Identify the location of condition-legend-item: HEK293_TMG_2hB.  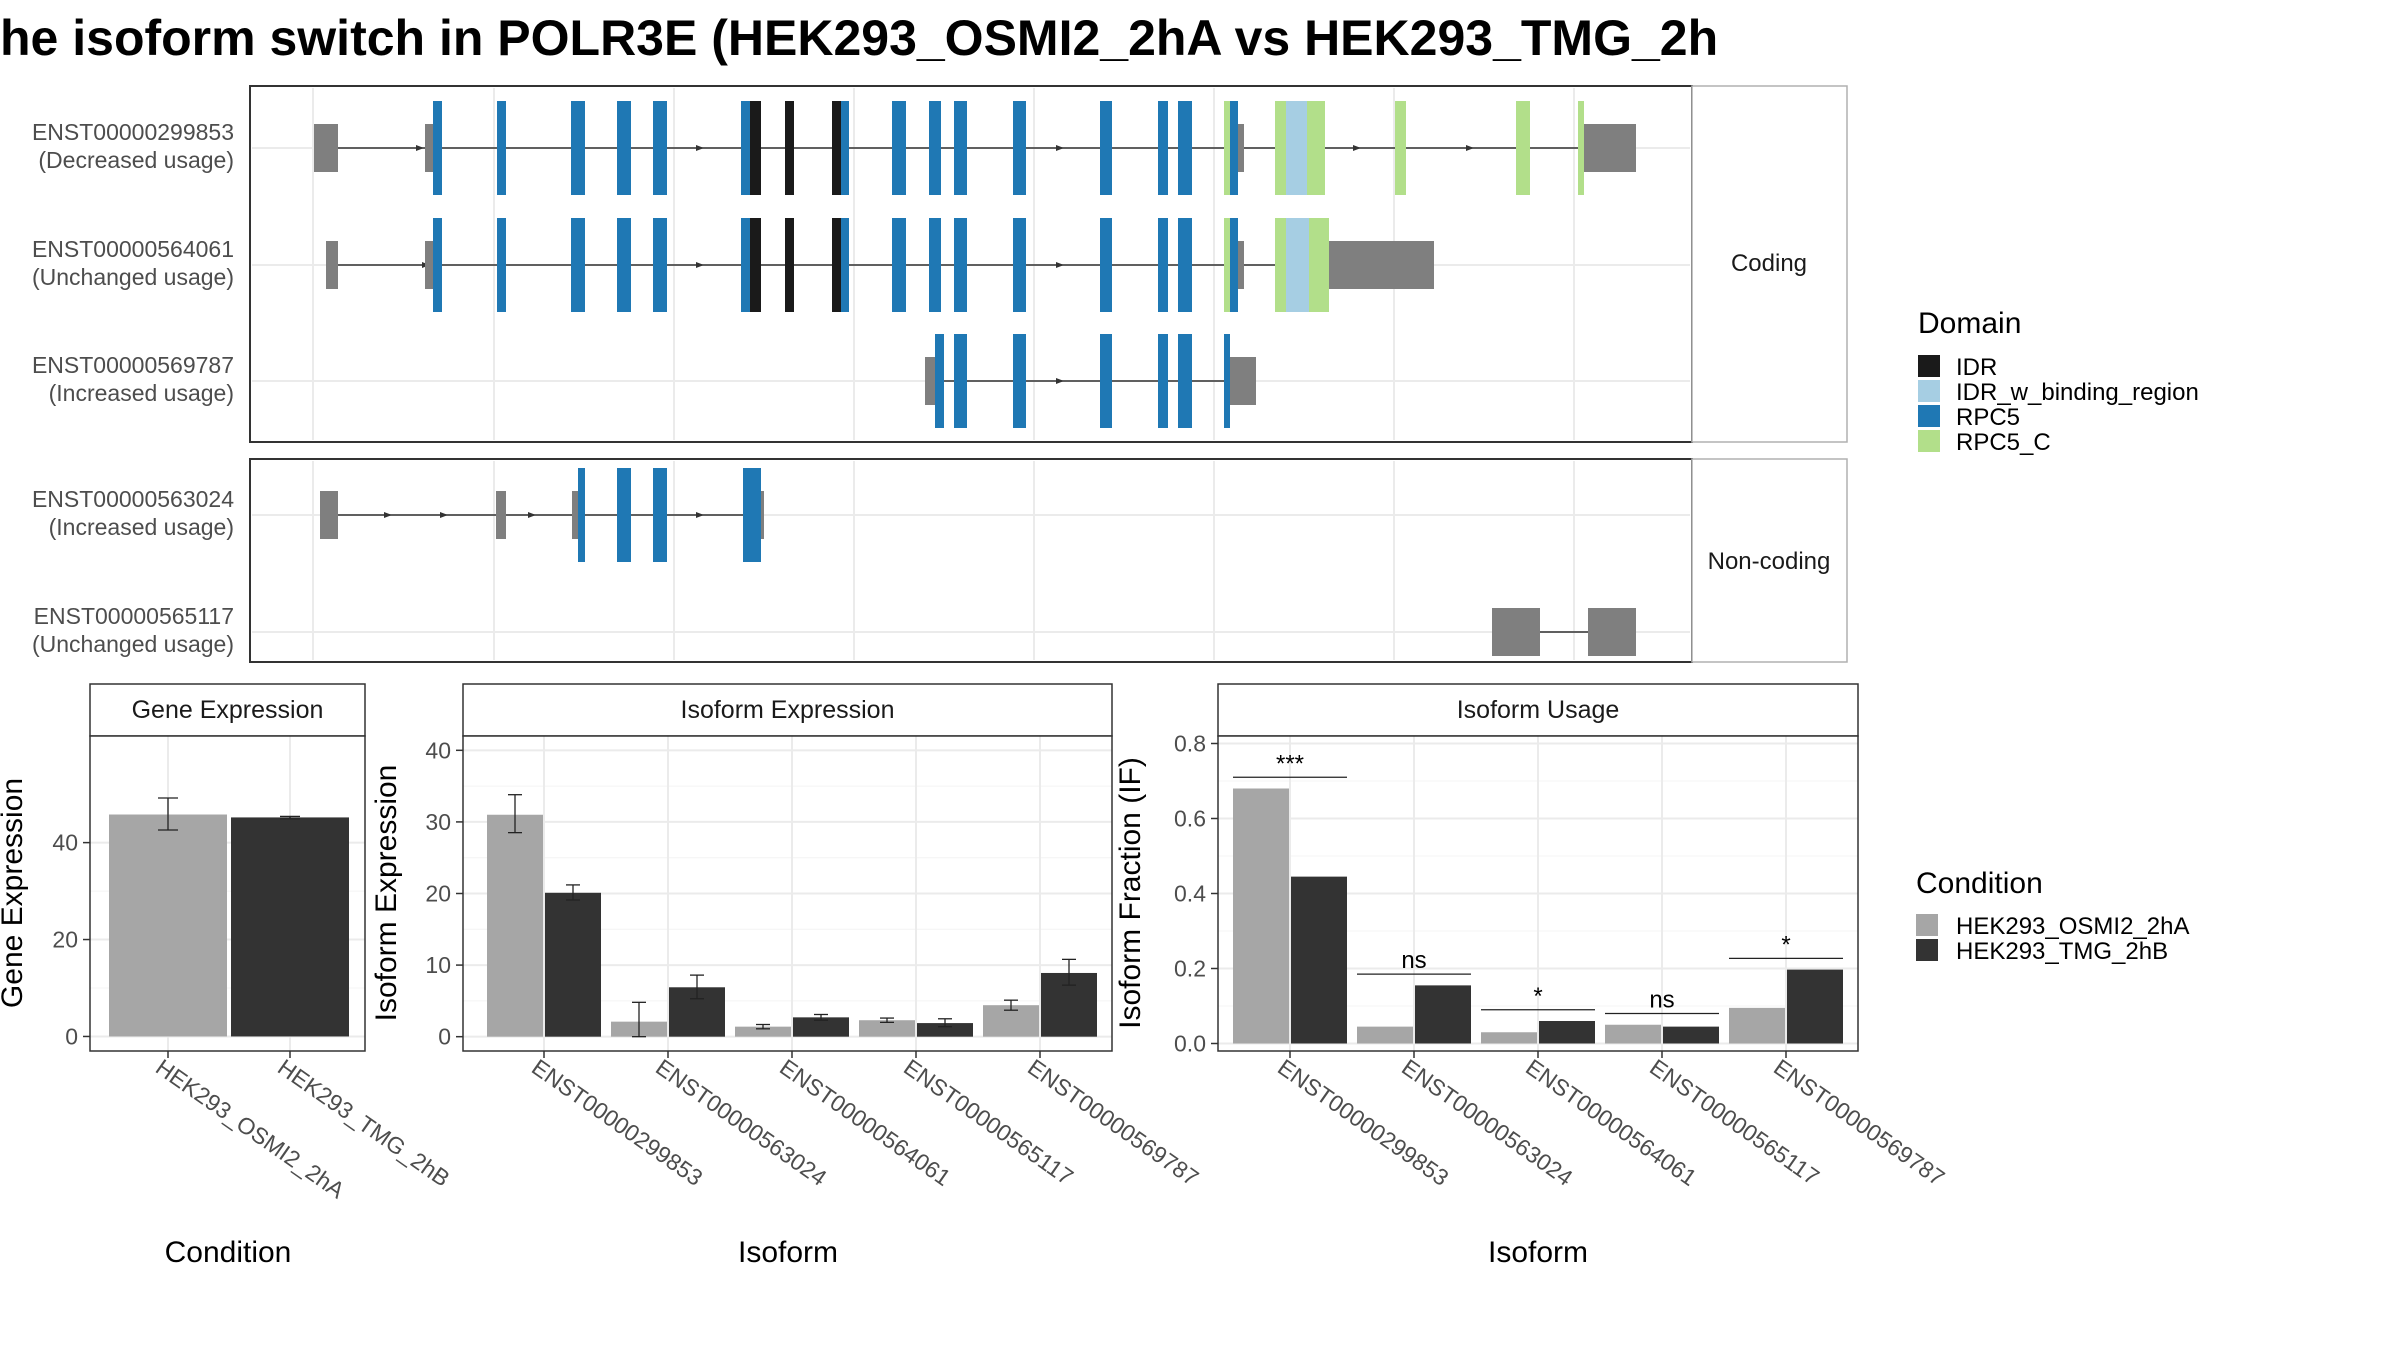
(2042, 951).